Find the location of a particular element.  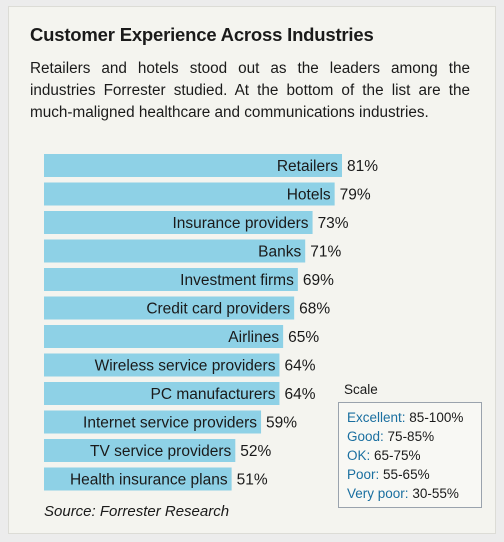

scale-range: 55-65% is located at coordinates (406, 474).